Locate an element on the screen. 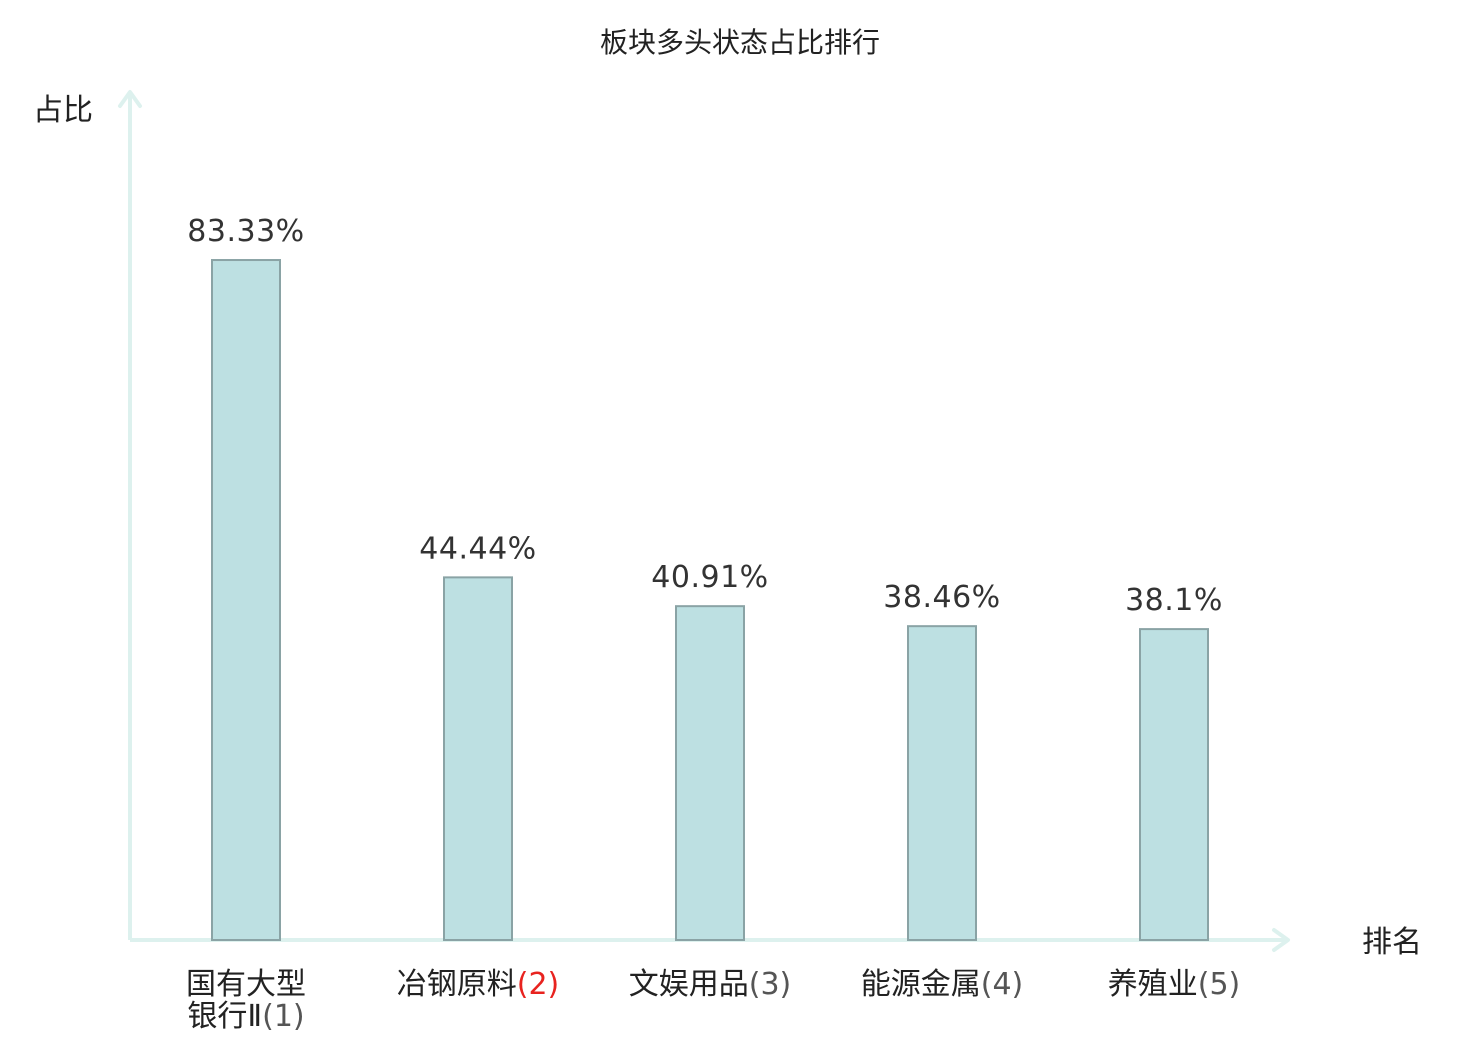  data-label: 83.33% is located at coordinates (245, 231).